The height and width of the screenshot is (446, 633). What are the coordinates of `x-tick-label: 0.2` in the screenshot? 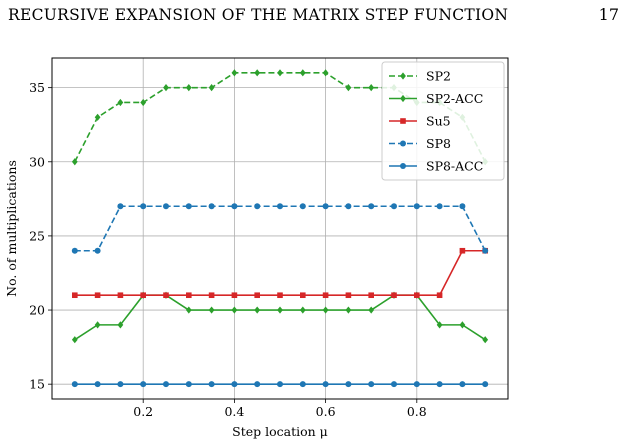 It's located at (143, 411).